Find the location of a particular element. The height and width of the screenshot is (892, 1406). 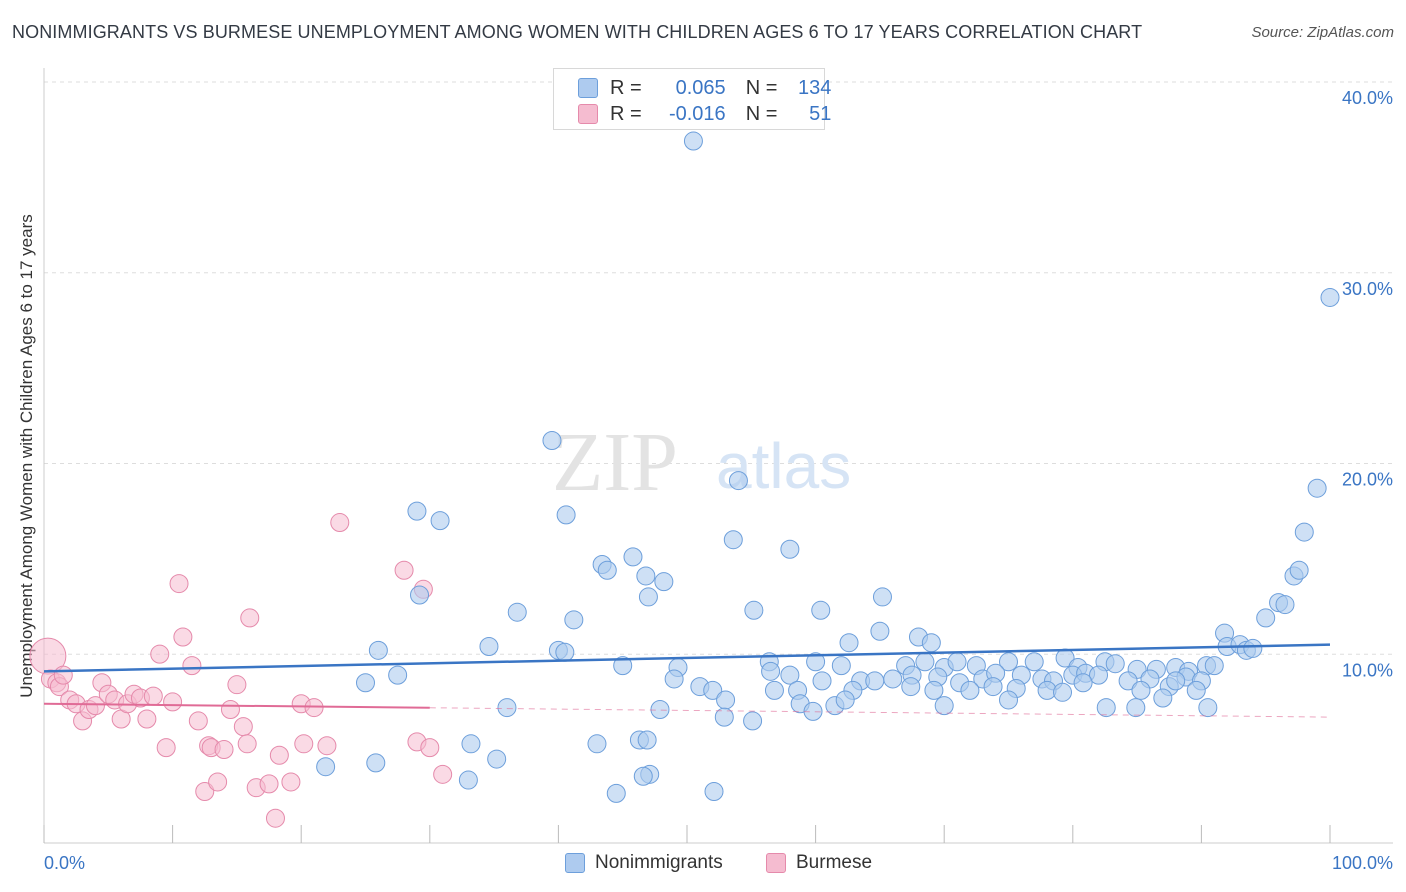

stats-row-nonimmigrants: R = 0.065 N = 134 is located at coordinates (704, 88).